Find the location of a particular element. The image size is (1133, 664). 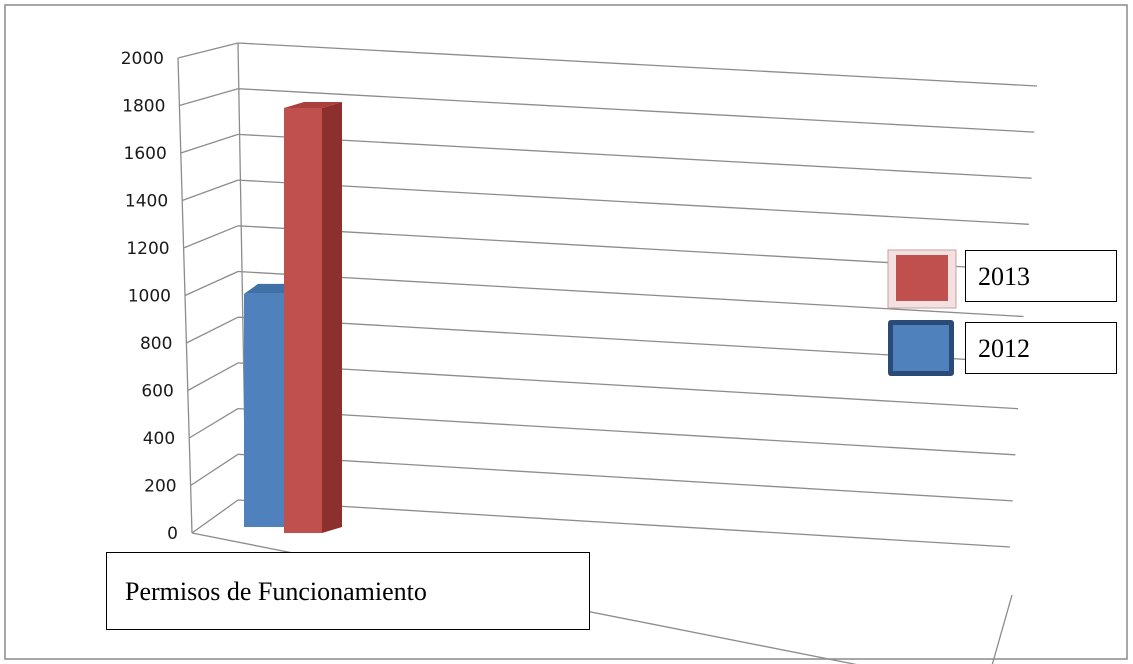

category-label: Permisos de Funcionamiento is located at coordinates (348, 591).